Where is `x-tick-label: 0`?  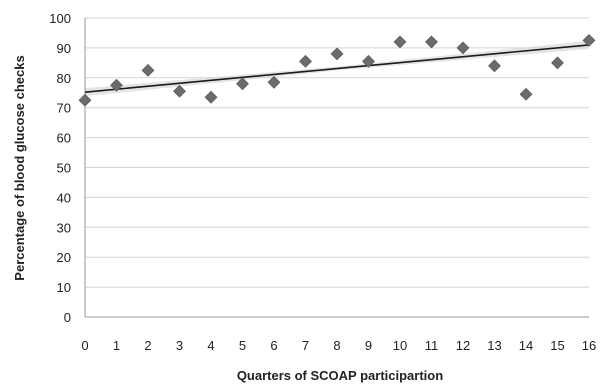 x-tick-label: 0 is located at coordinates (84, 345).